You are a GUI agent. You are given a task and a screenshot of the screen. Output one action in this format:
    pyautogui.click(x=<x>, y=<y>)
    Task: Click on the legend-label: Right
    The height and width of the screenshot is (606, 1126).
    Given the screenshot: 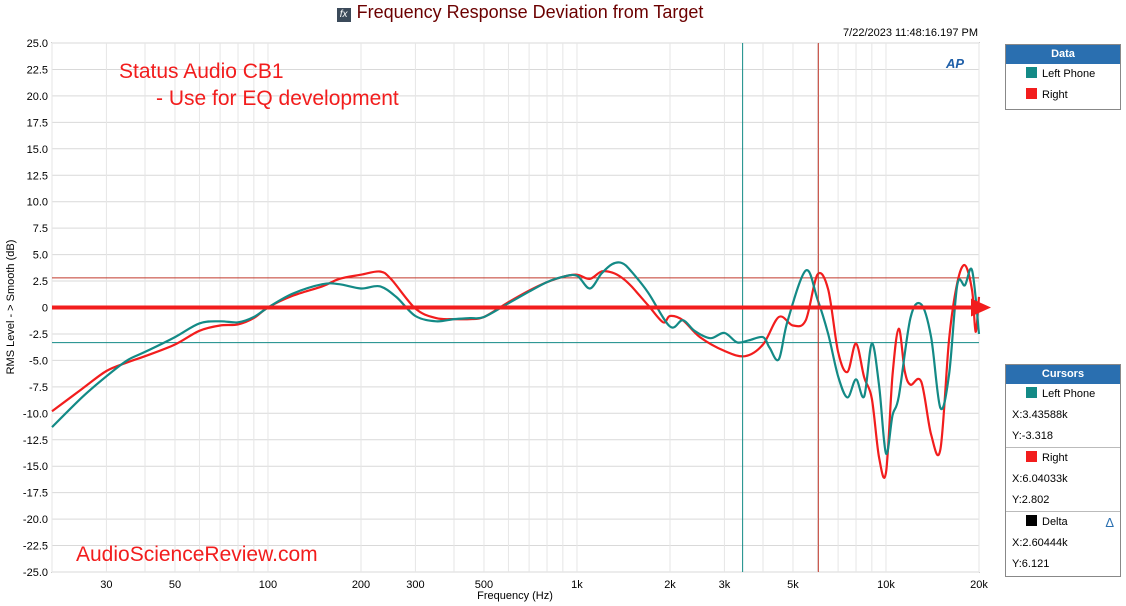 What is the action you would take?
    pyautogui.click(x=1055, y=95)
    